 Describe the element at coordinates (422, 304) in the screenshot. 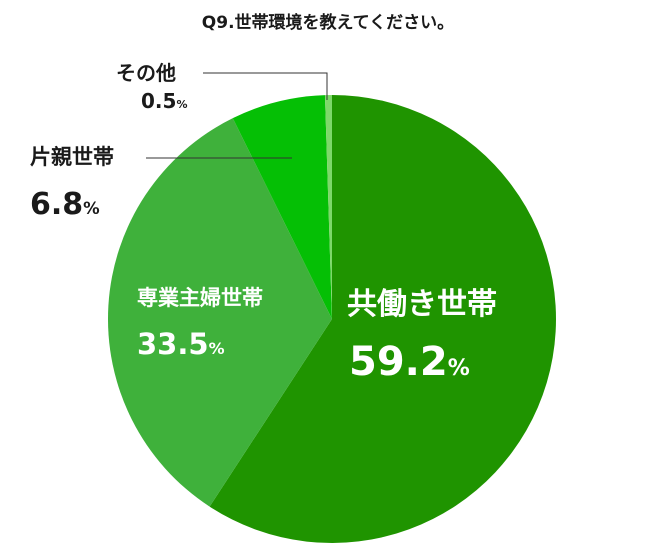

I see `slice-label-kyobataraki: 共働き世帯` at that location.